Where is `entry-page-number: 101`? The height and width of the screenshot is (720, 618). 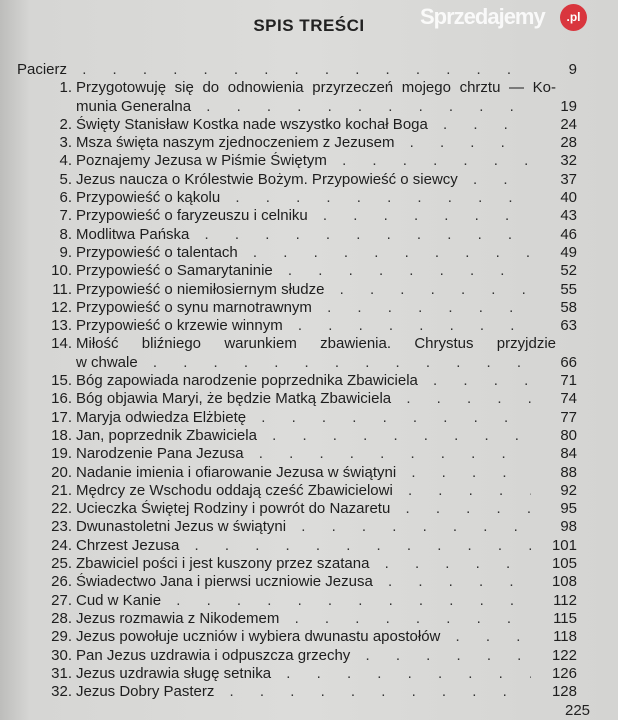 entry-page-number: 101 is located at coordinates (564, 545).